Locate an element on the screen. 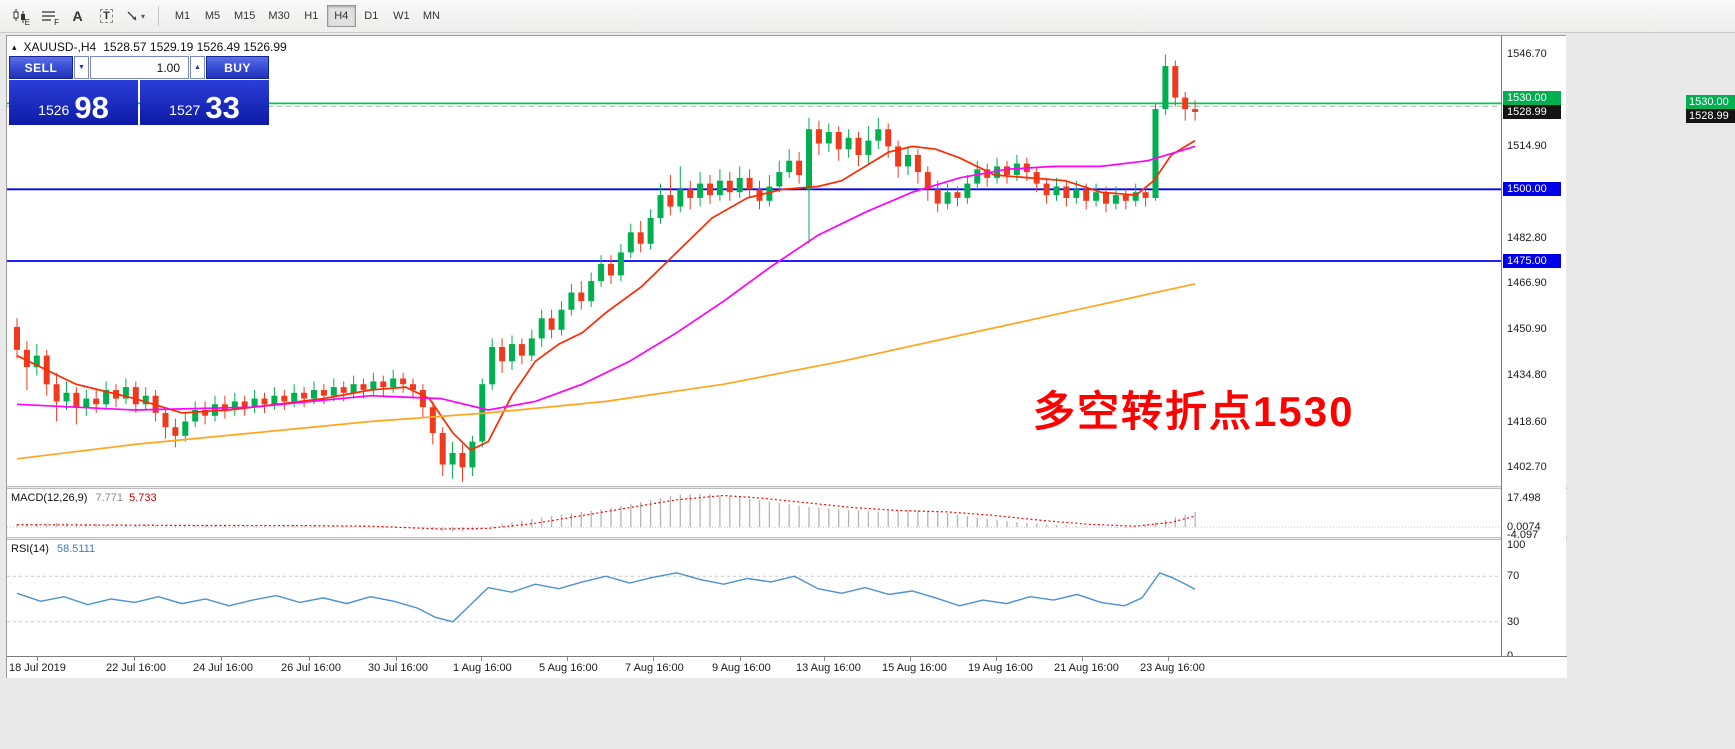 The height and width of the screenshot is (749, 1735). rsi-label: RSI(14) 58.5111 is located at coordinates (53, 549).